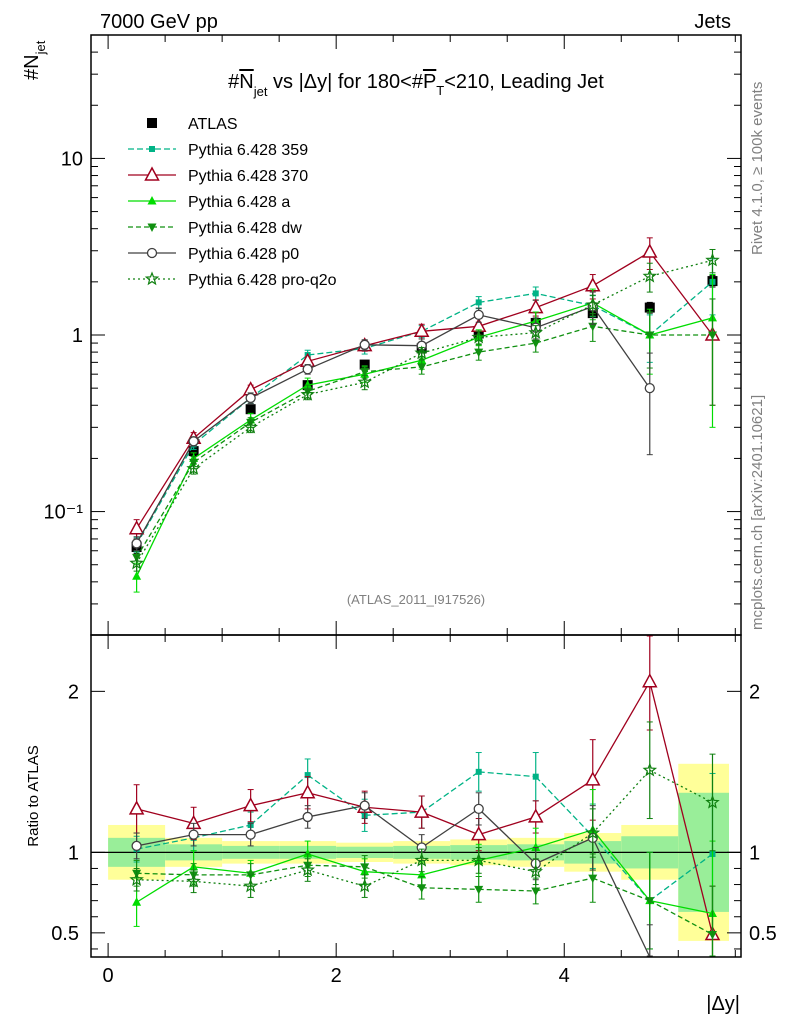 The image size is (786, 1024). What do you see at coordinates (65, 934) in the screenshot?
I see `ratio-y-tick-label: 0.5` at bounding box center [65, 934].